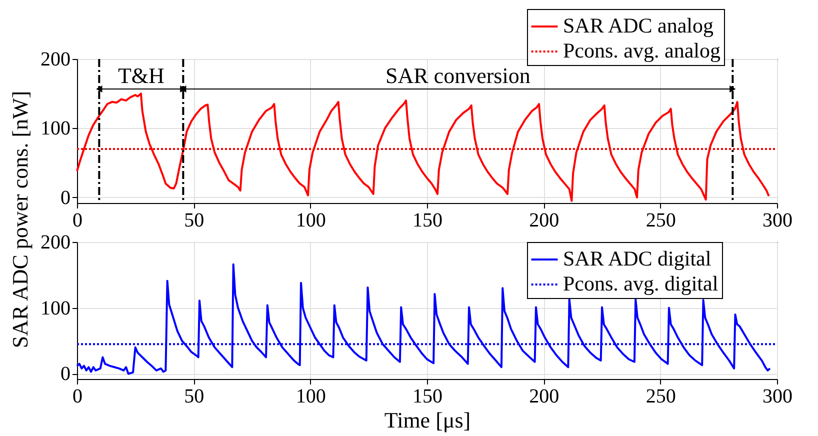 The image size is (818, 436). What do you see at coordinates (20, 219) in the screenshot?
I see `y-axis-title: SAR ADC power cons. [nW]` at bounding box center [20, 219].